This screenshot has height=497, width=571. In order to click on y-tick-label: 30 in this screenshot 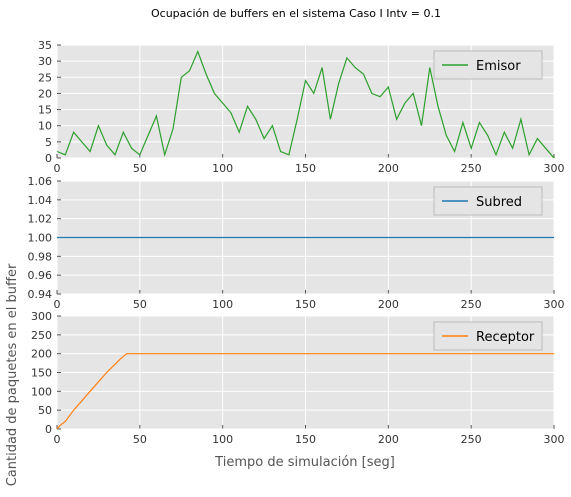, I will do `click(45, 61)`.